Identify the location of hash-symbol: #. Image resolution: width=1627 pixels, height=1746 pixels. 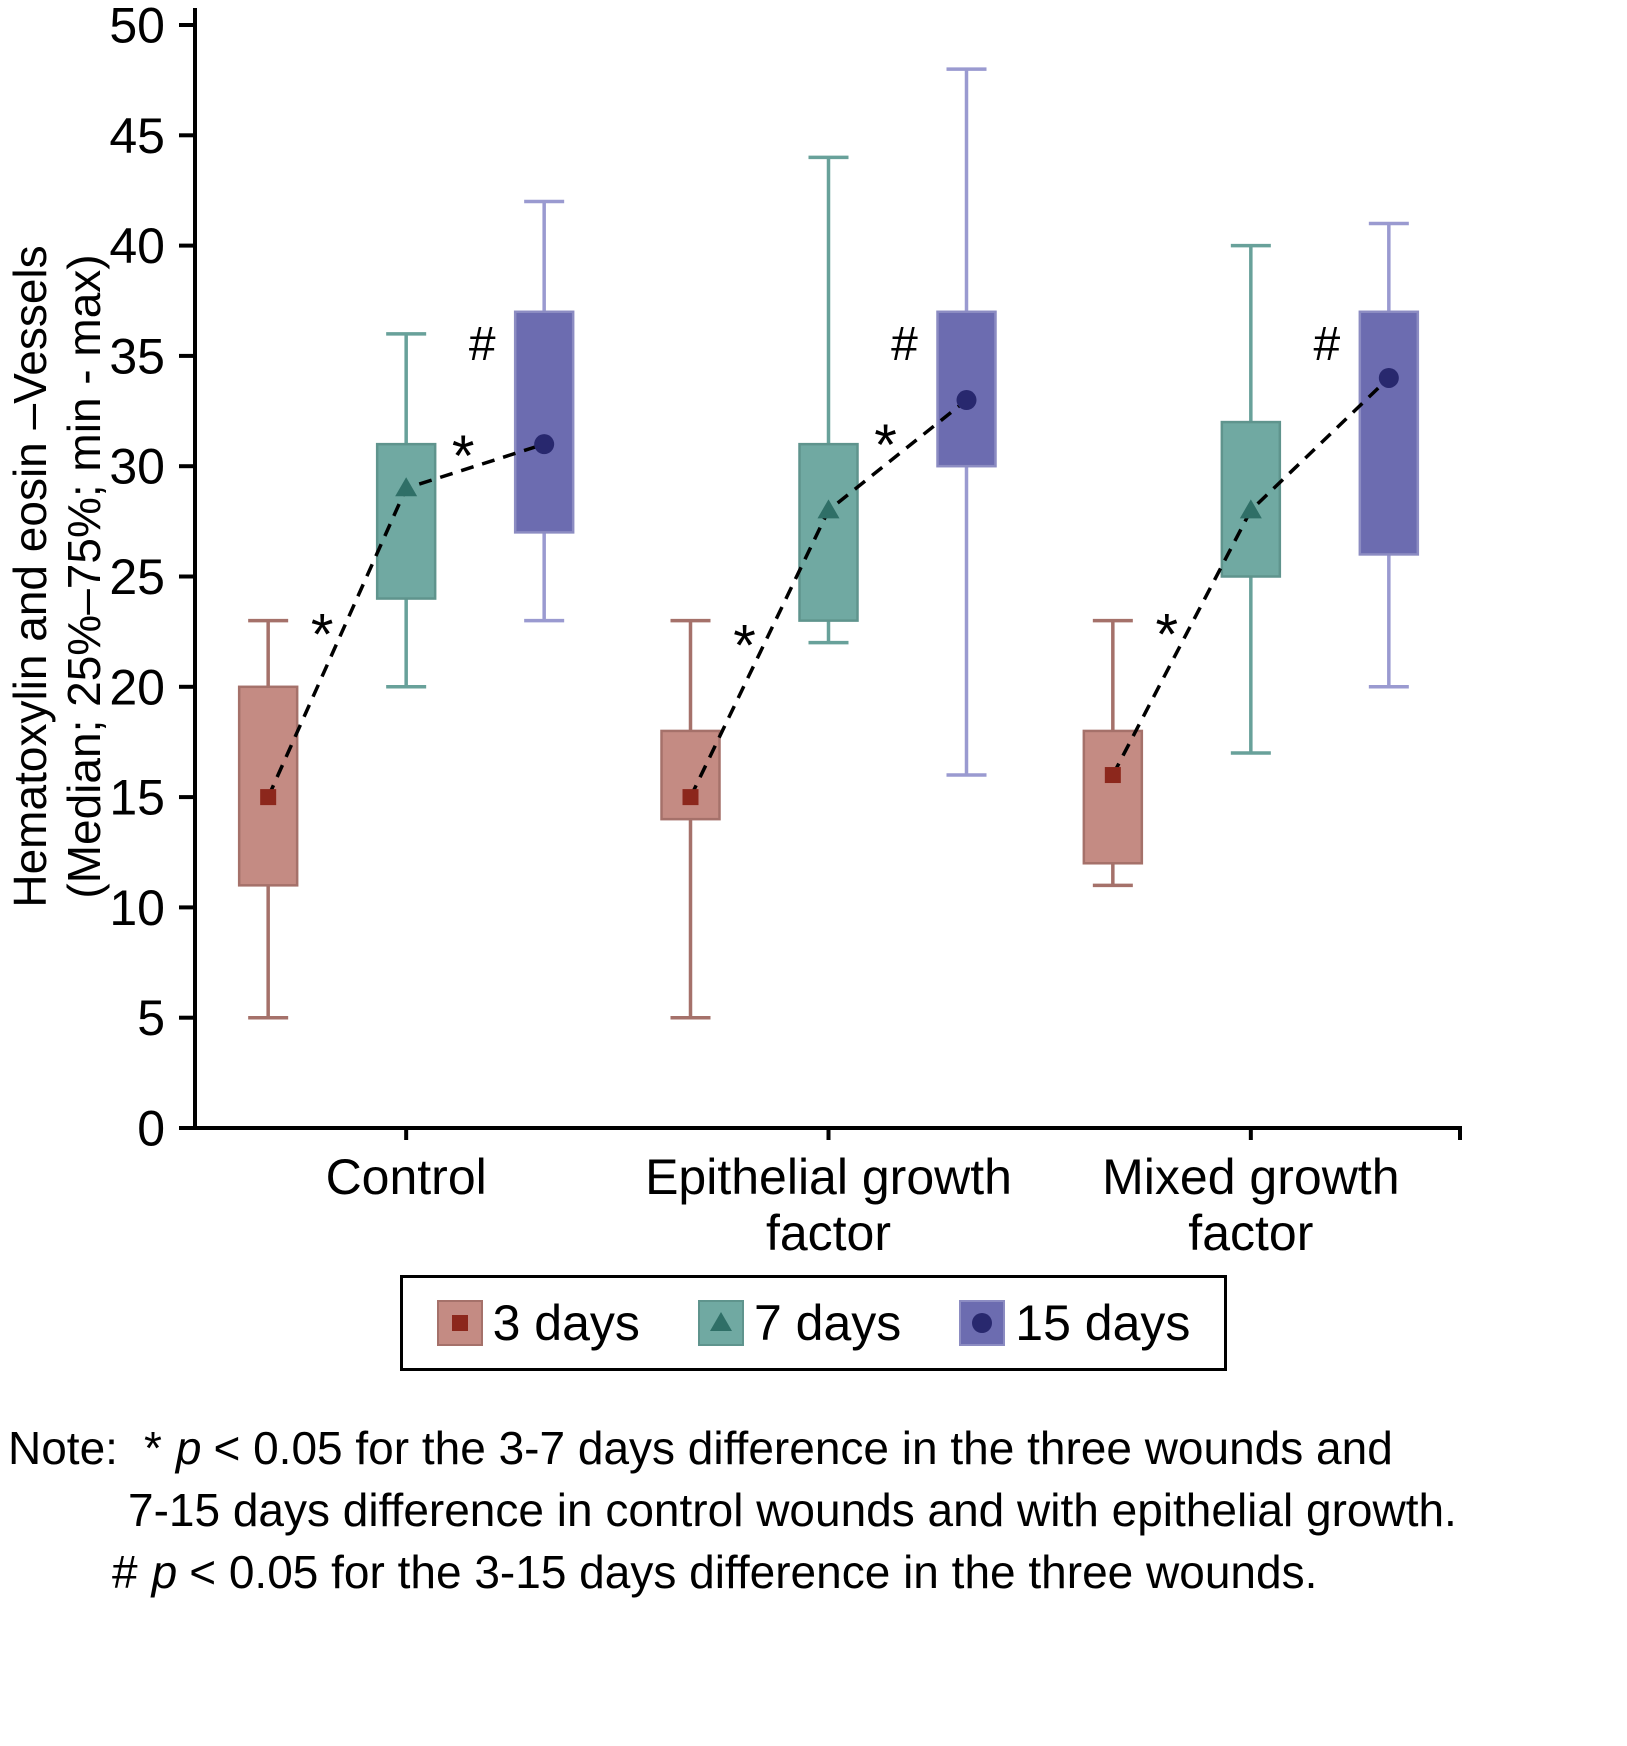
(125, 1572).